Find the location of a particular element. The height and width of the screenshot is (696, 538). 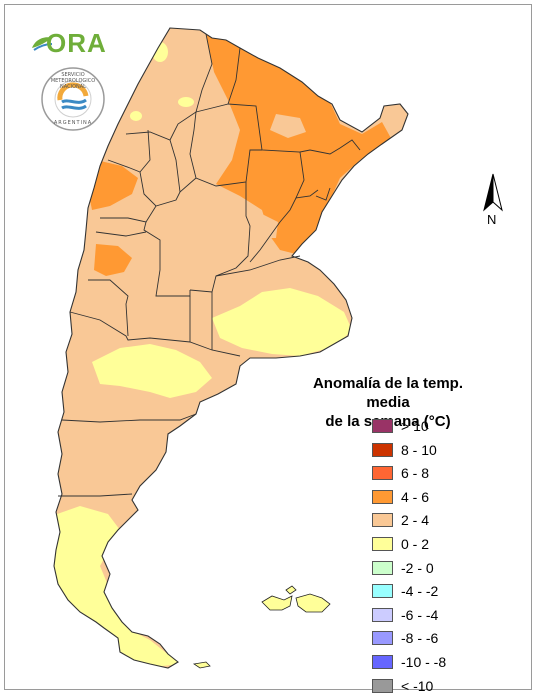

legend-item: 8 - 10 is located at coordinates (404, 450).